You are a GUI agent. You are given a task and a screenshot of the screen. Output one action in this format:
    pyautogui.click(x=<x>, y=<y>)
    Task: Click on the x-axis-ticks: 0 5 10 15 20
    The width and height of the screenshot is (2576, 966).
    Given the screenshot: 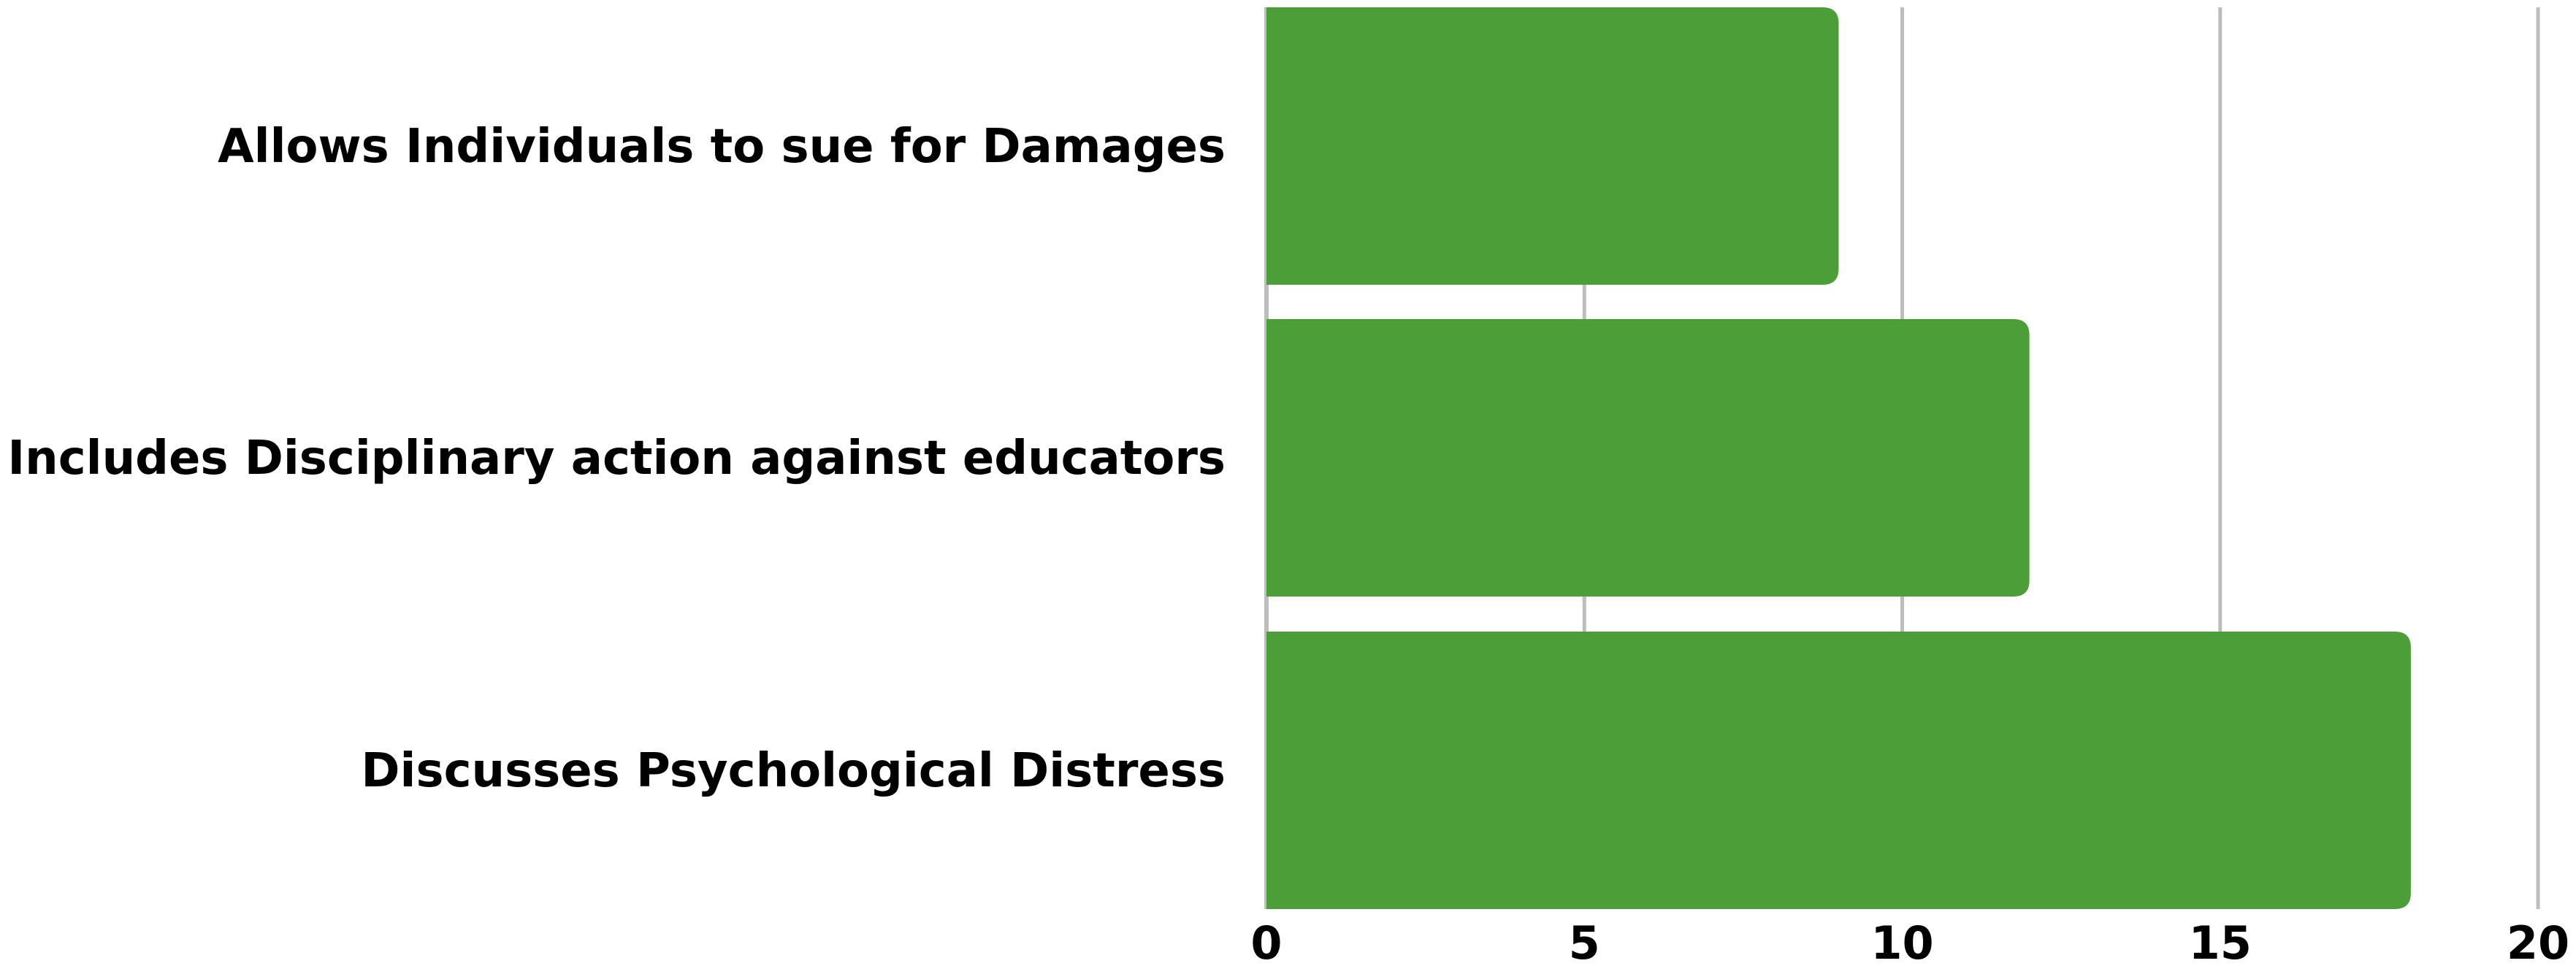 What is the action you would take?
    pyautogui.click(x=1909, y=941)
    